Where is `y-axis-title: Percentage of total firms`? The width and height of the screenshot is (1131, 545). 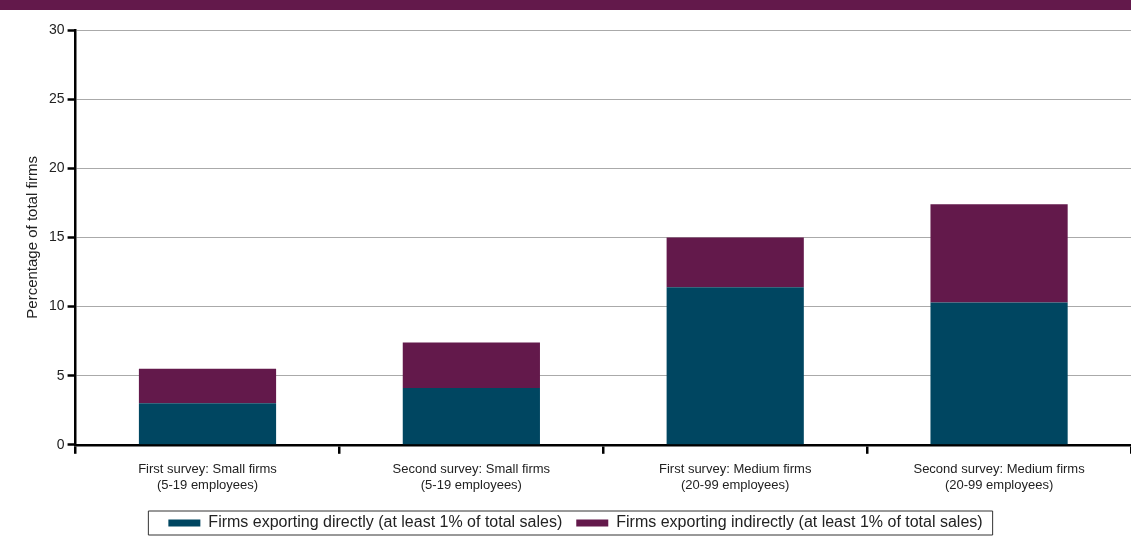
y-axis-title: Percentage of total firms is located at coordinates (32, 237).